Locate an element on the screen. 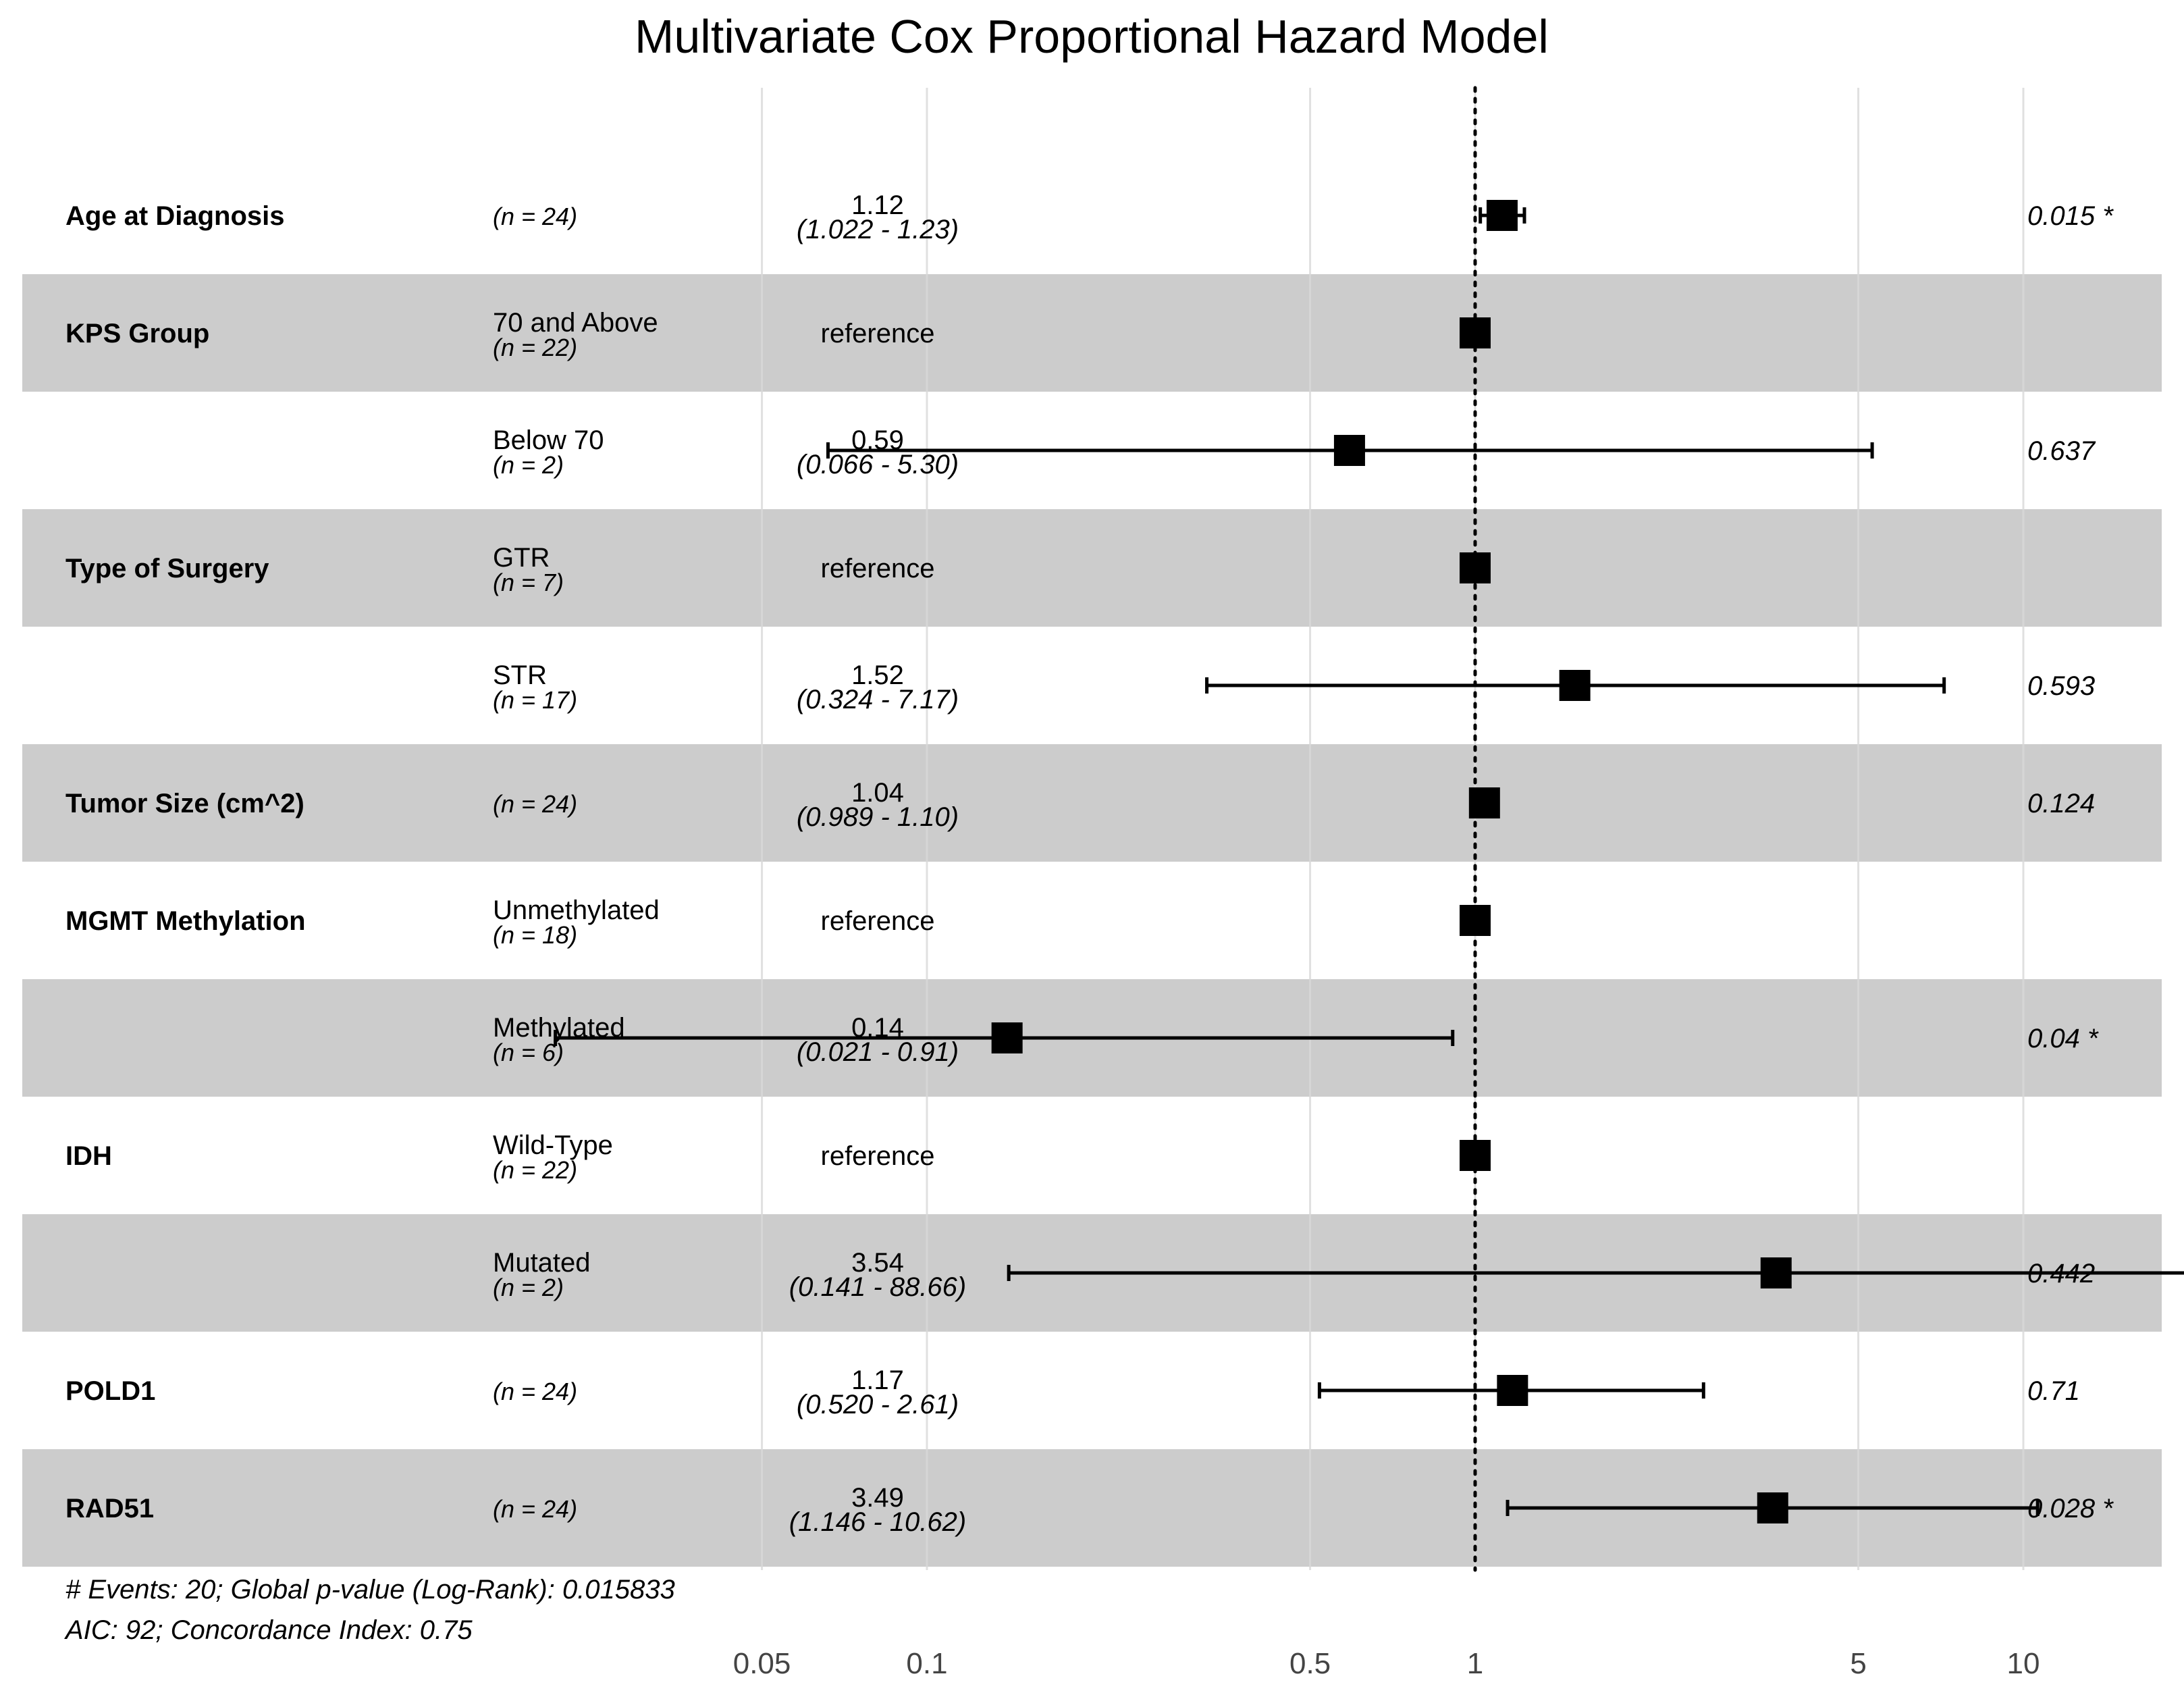 The image size is (2184, 1695). p-value: 0.71 is located at coordinates (2053, 1391).